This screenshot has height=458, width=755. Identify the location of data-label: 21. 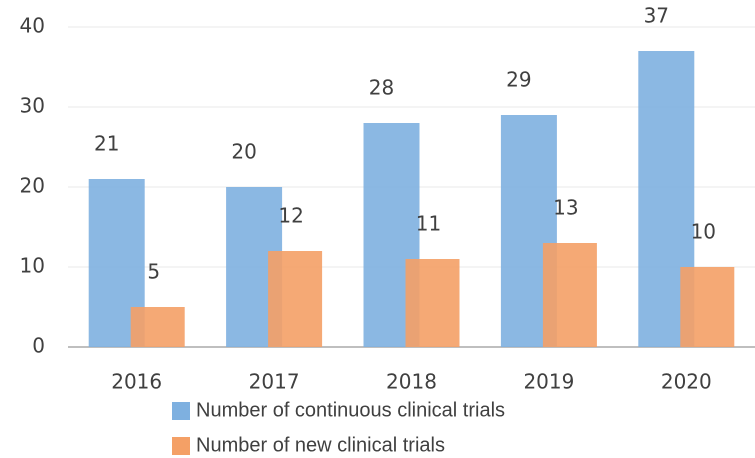
(106, 144).